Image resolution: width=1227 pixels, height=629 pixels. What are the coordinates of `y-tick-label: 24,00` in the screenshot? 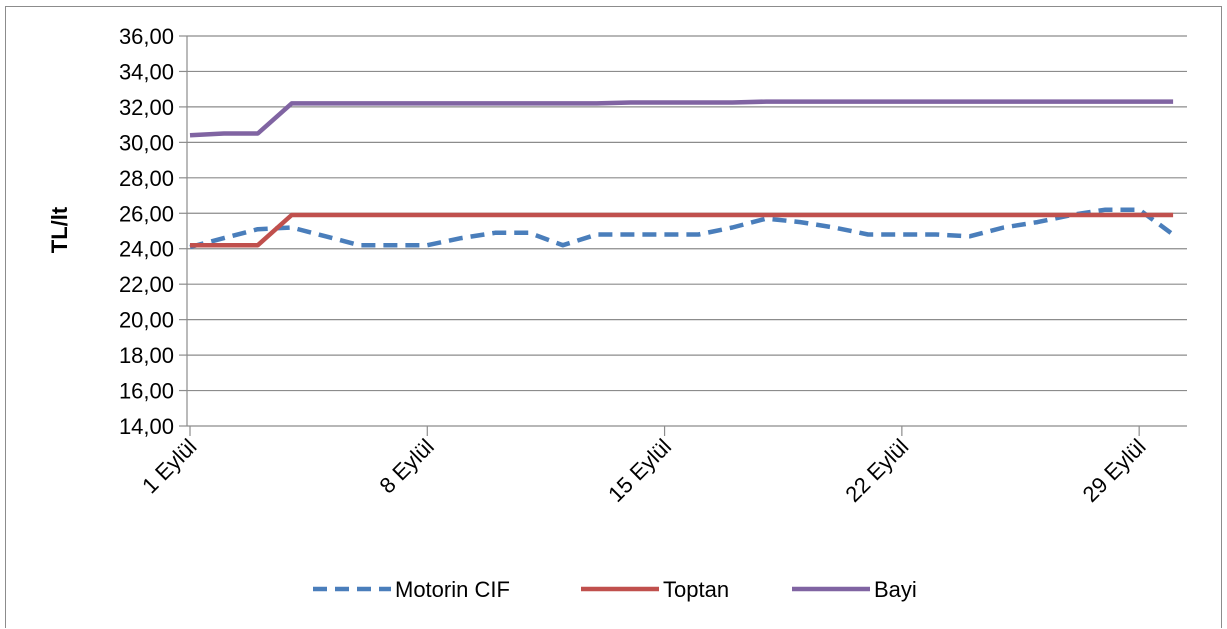 It's located at (146, 249).